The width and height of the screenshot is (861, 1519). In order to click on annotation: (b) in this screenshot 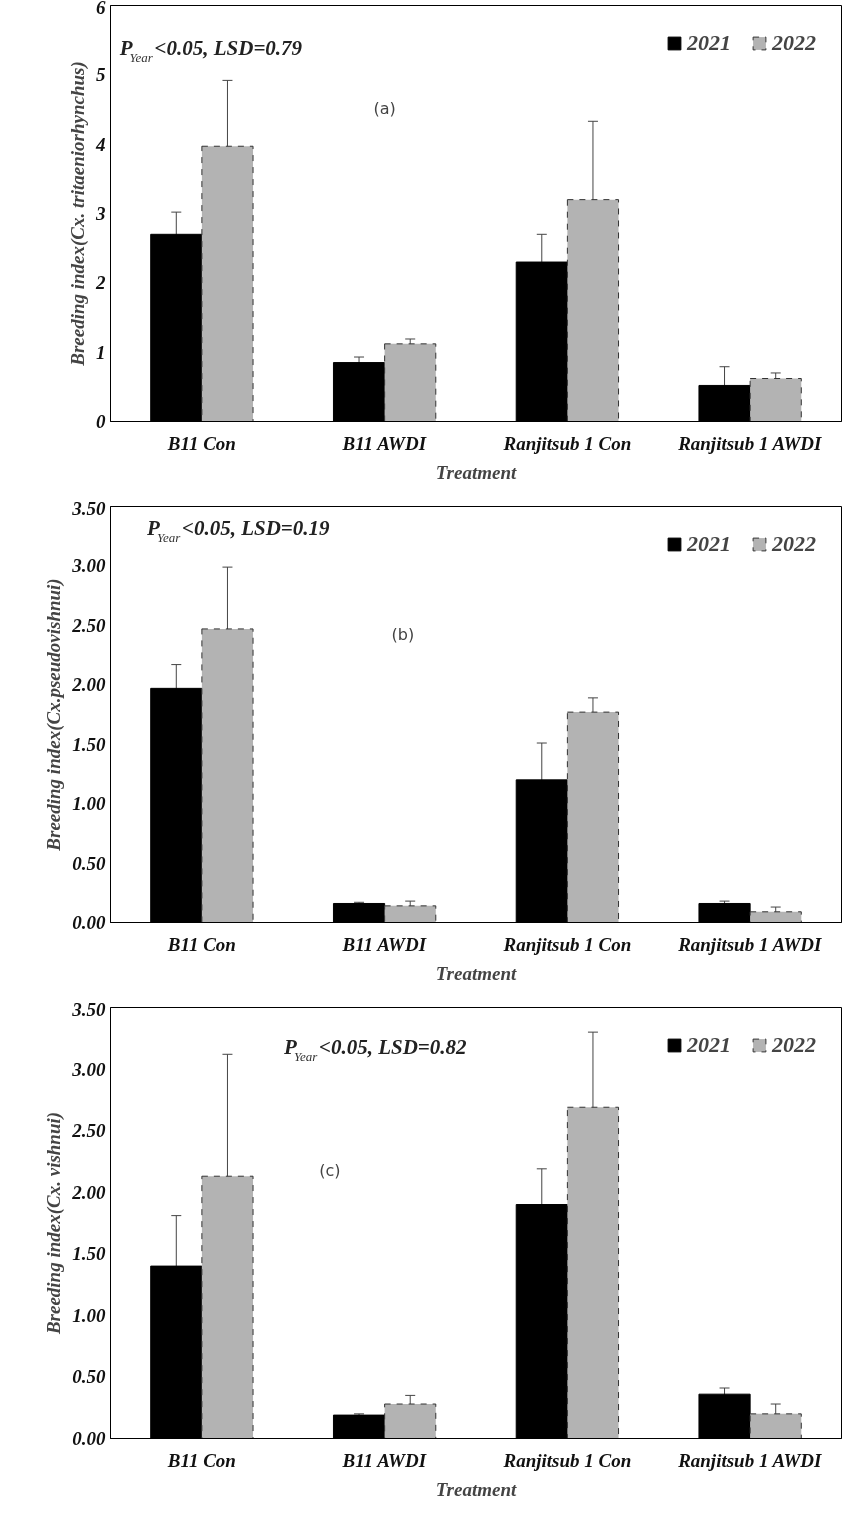, I will do `click(403, 634)`.